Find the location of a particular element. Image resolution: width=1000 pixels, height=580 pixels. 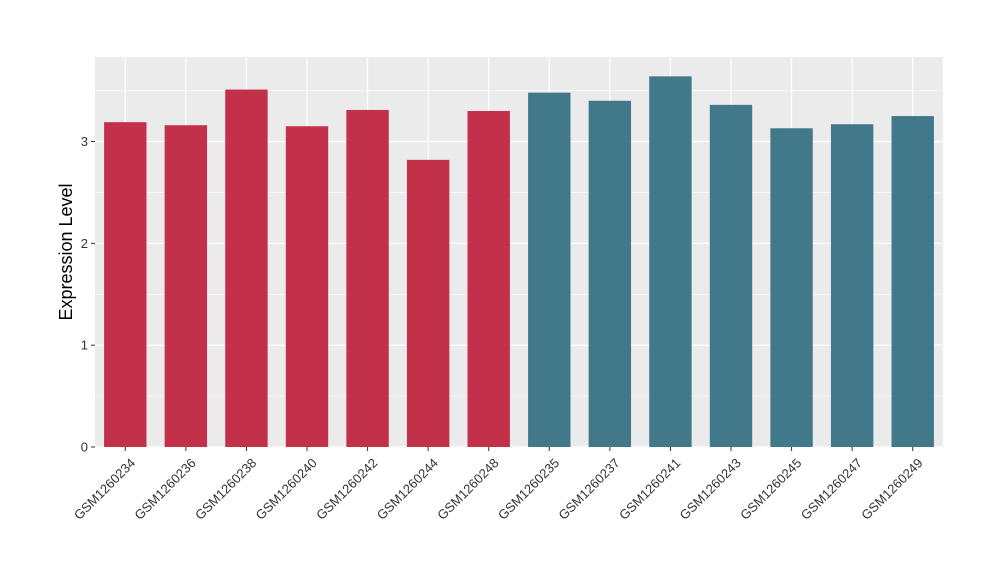

y-axis: 0 1 2 3 is located at coordinates (88, 294).